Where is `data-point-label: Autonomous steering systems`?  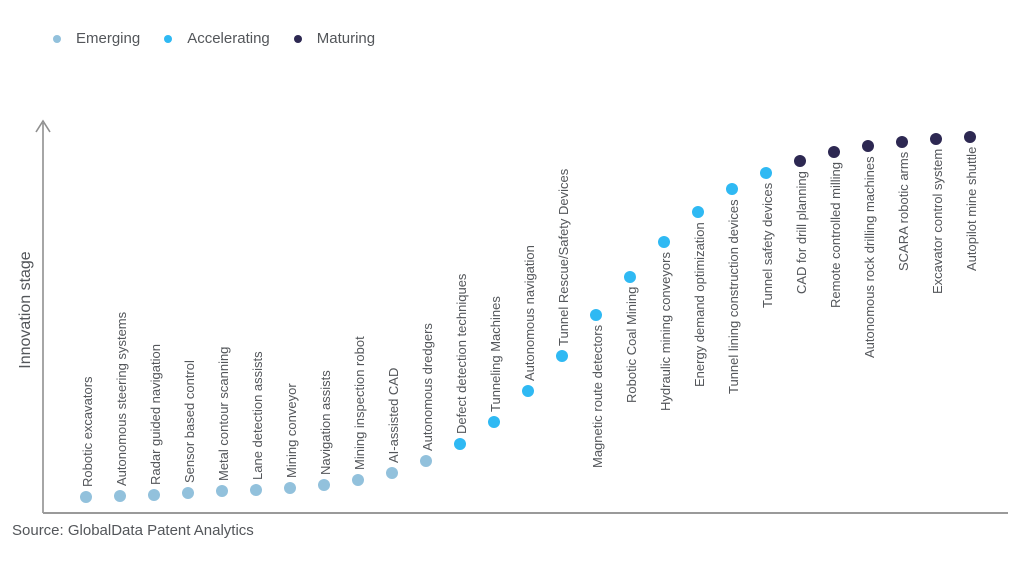
data-point-label: Autonomous steering systems is located at coordinates (121, 399).